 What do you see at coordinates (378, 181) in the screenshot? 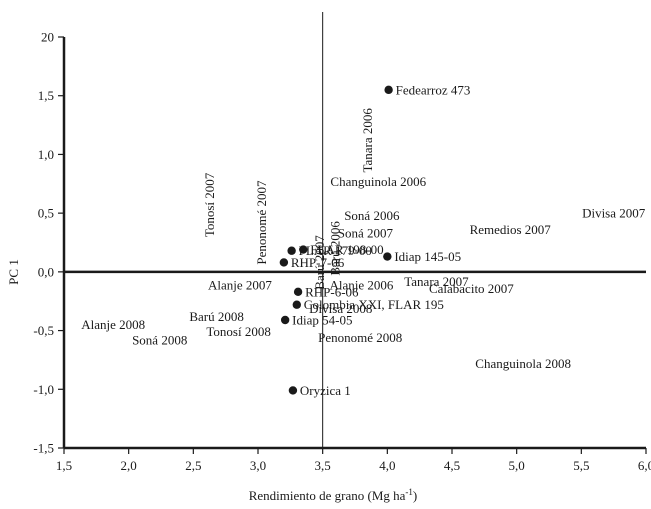
I see `annotation-label: Changuinola 2006` at bounding box center [378, 181].